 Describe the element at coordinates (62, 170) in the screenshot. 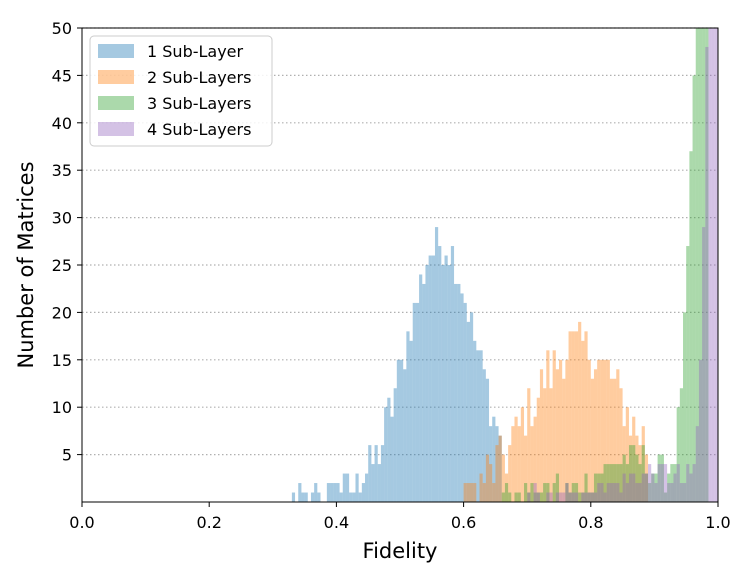

I see `y-tick-label: 35` at that location.